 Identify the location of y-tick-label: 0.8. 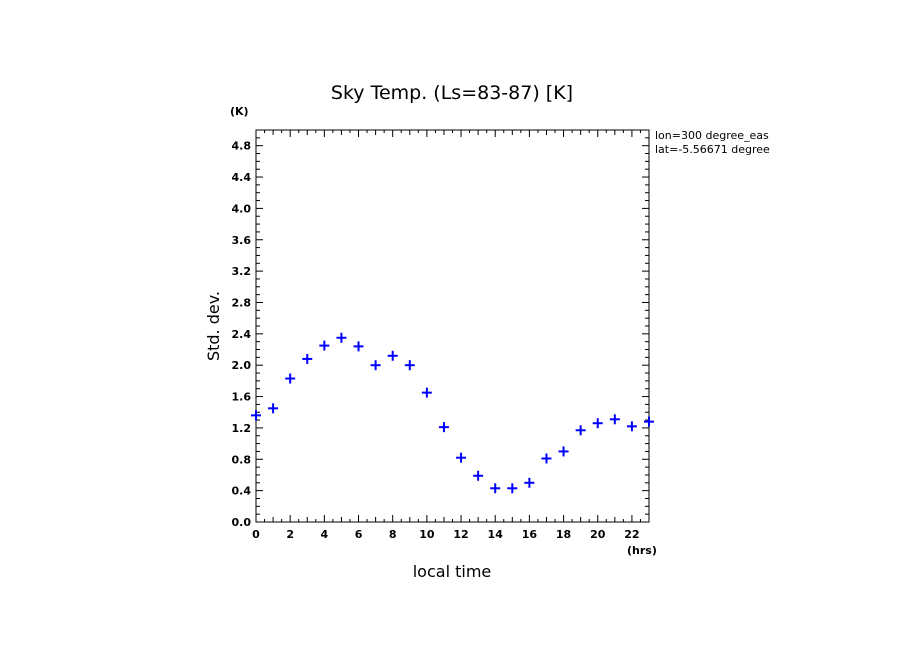
(242, 459).